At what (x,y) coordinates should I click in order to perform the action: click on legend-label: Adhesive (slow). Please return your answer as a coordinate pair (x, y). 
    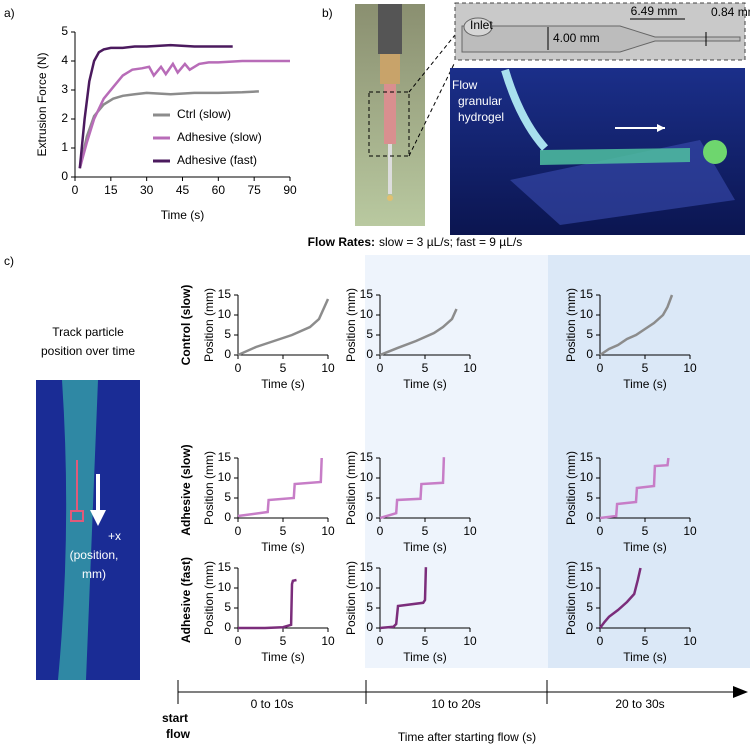
    Looking at the image, I should click on (219, 137).